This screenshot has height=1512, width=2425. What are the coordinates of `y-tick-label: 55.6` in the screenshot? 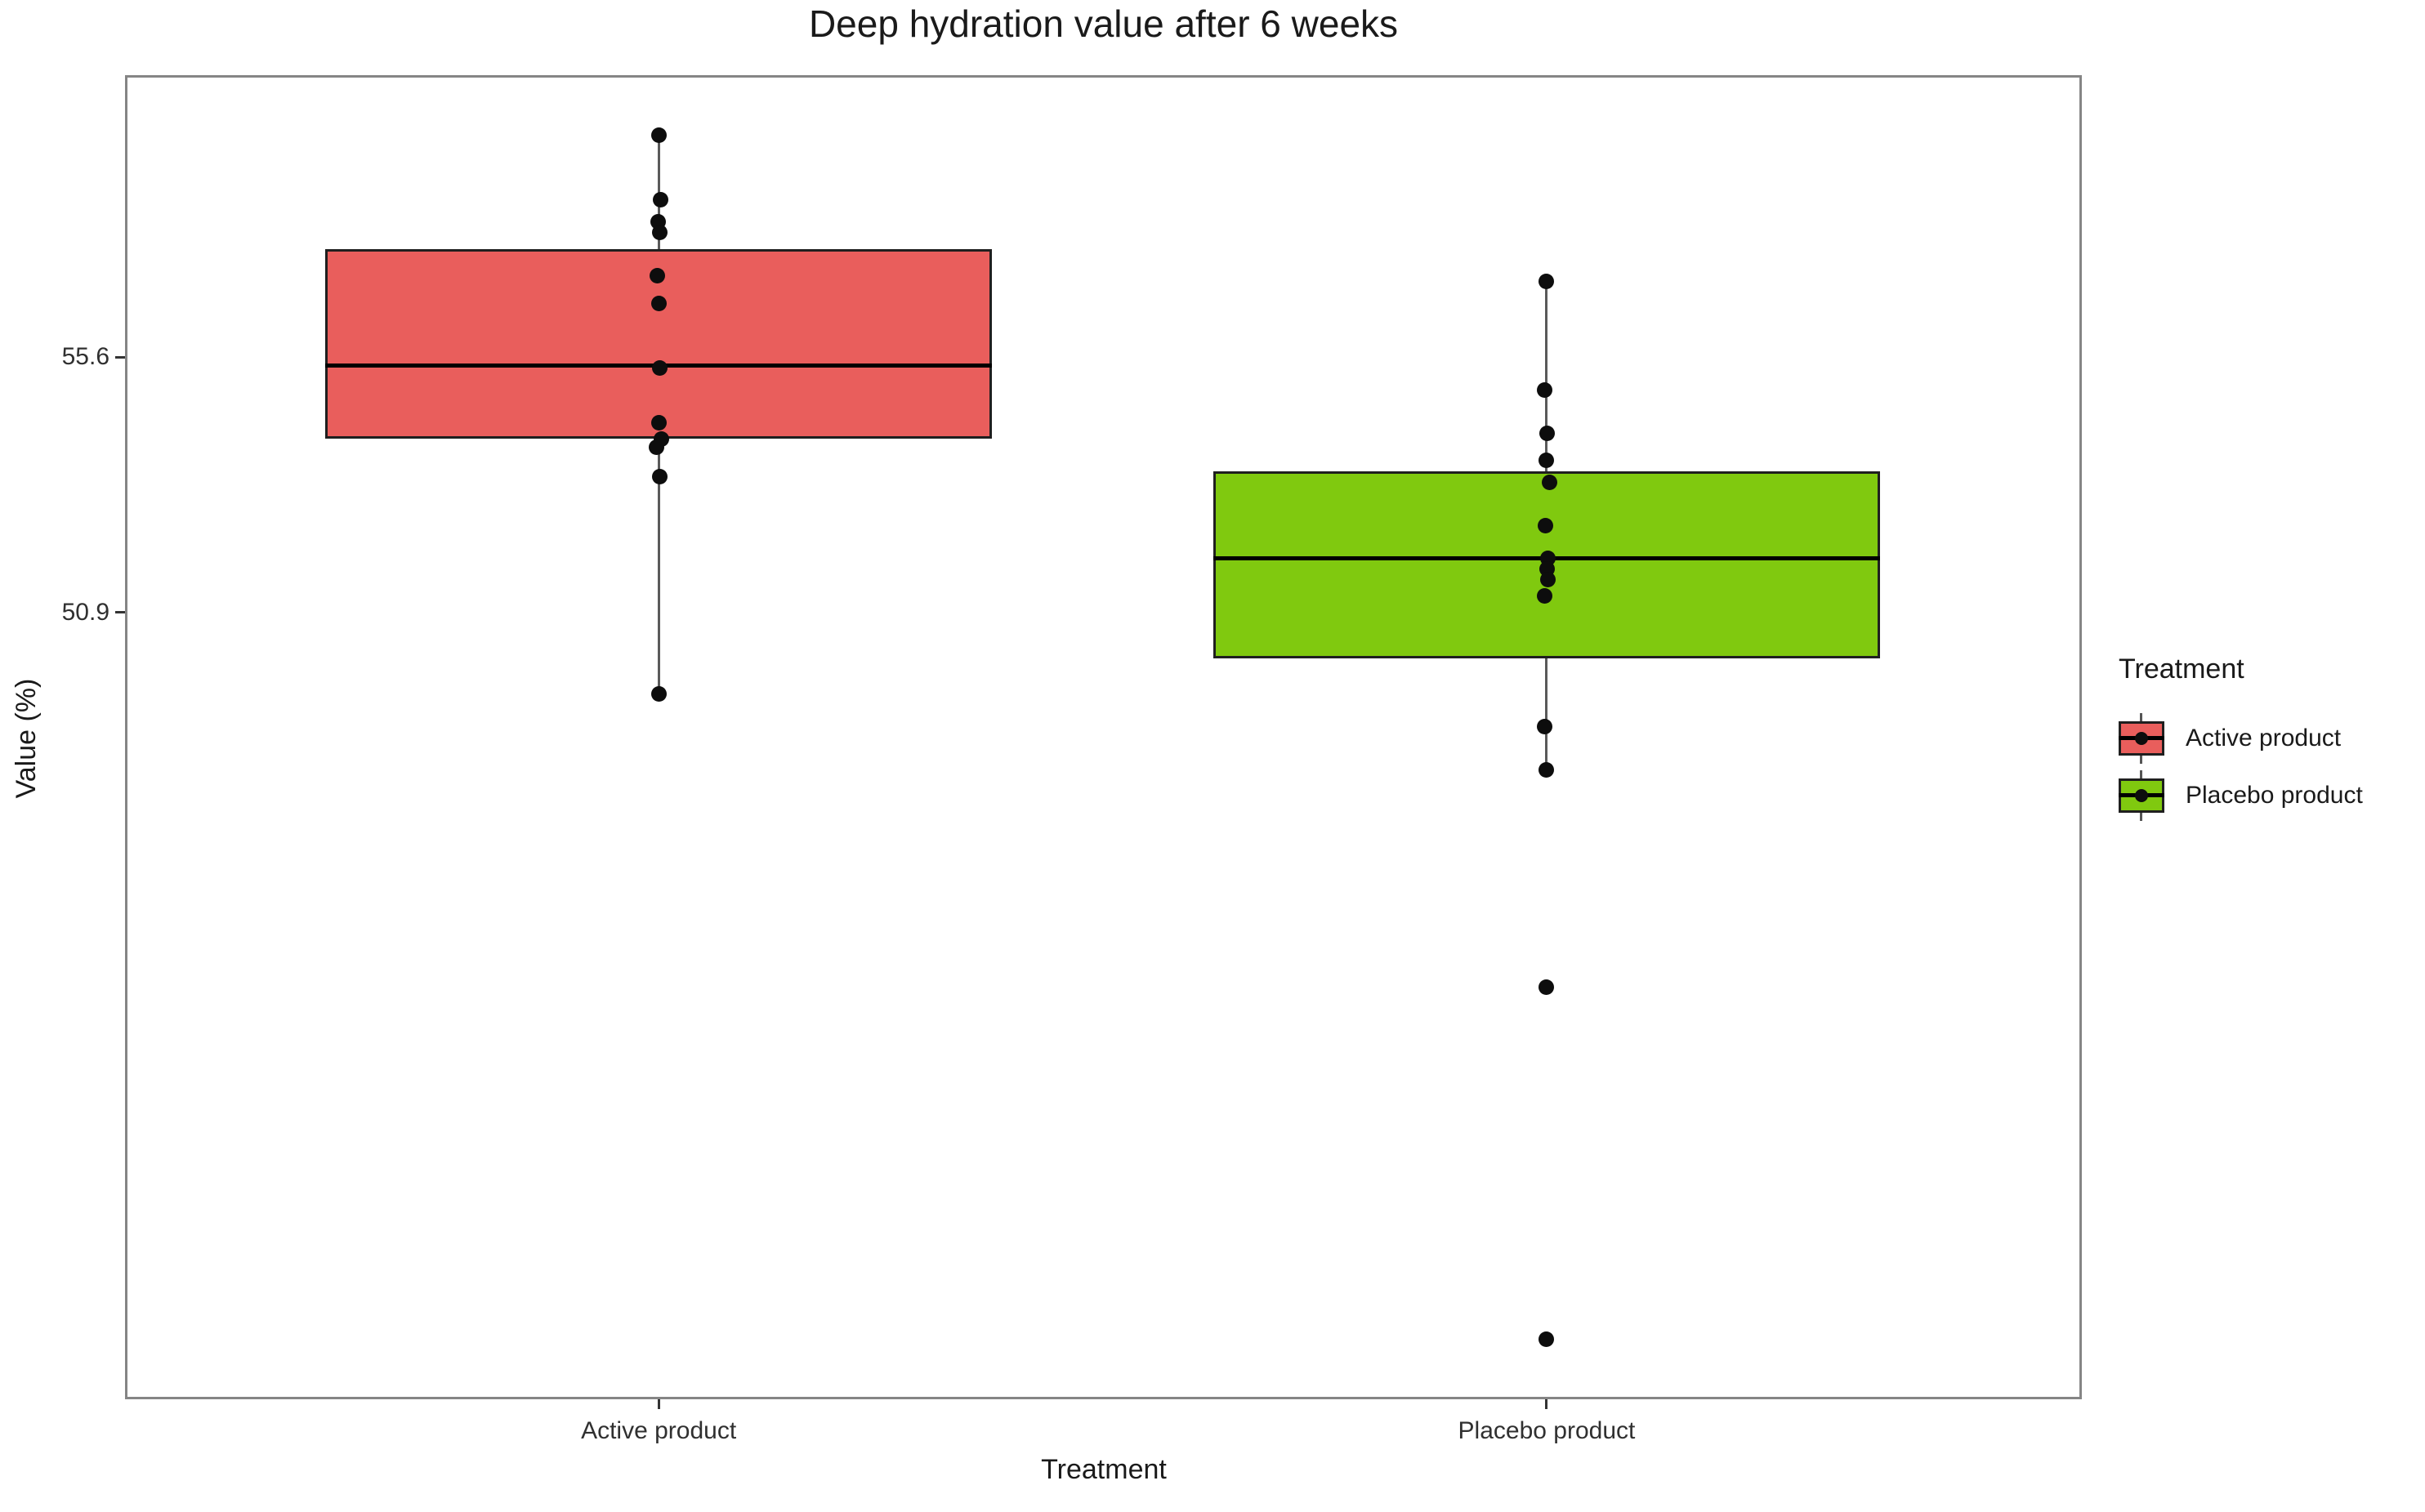 It's located at (85, 357).